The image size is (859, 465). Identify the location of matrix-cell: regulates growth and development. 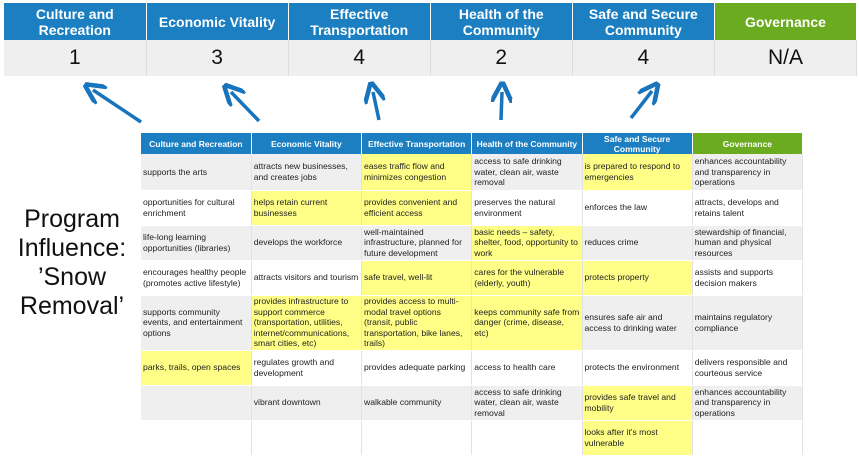
(307, 368).